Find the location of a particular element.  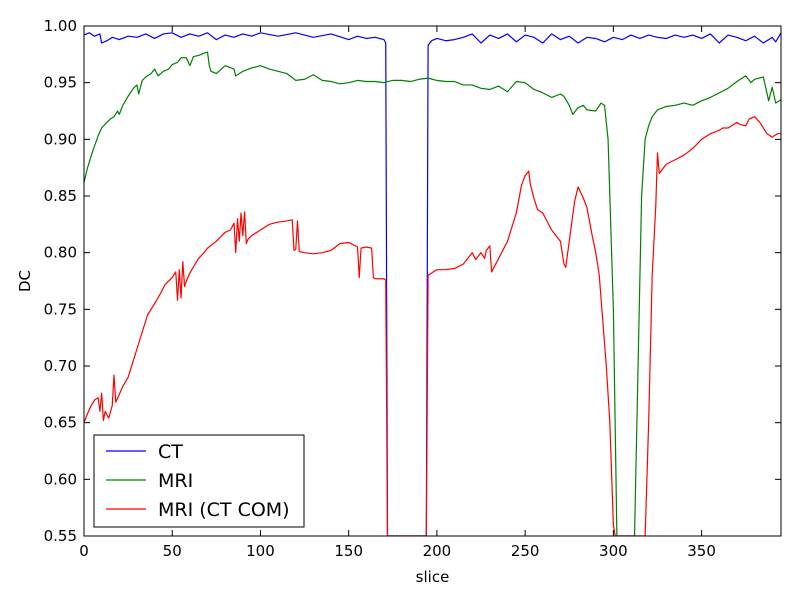

x-tick-label: 200 is located at coordinates (437, 551).